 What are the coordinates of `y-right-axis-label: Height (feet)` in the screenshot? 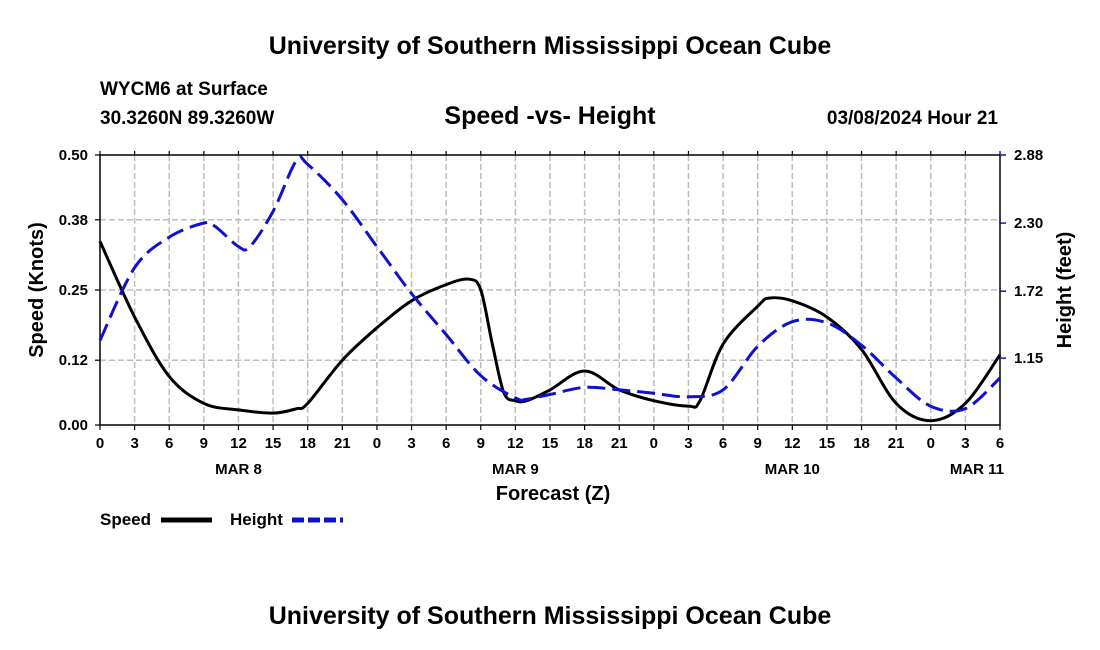 It's located at (1065, 290).